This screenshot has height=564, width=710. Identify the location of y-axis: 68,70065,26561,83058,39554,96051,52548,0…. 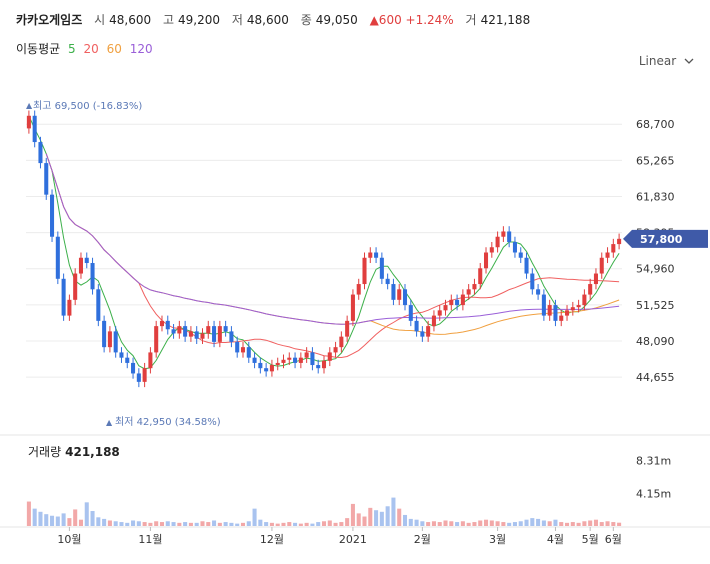
(655, 251).